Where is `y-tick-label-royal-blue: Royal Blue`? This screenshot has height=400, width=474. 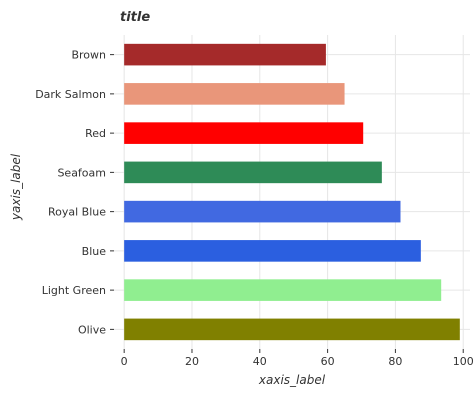 y-tick-label-royal-blue: Royal Blue is located at coordinates (77, 212).